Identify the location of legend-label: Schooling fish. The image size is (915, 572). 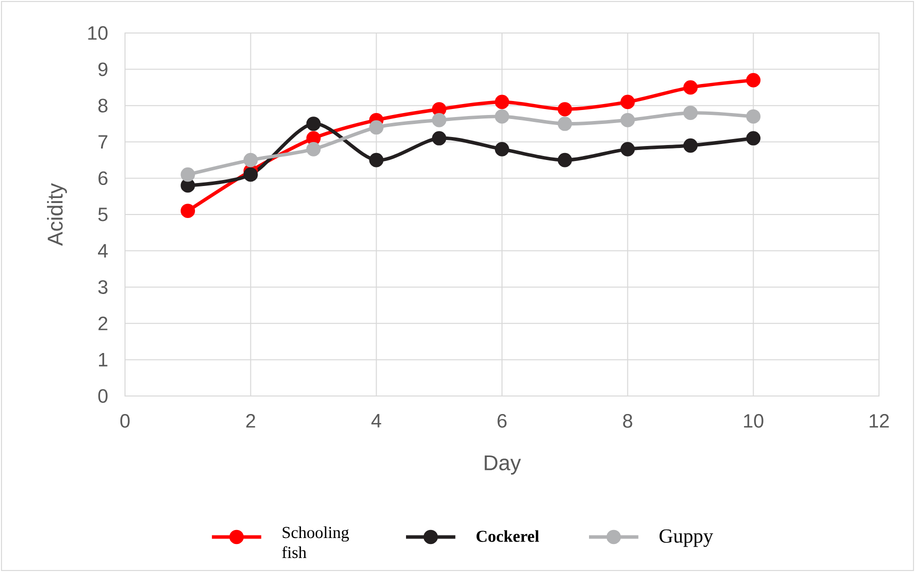
(315, 542).